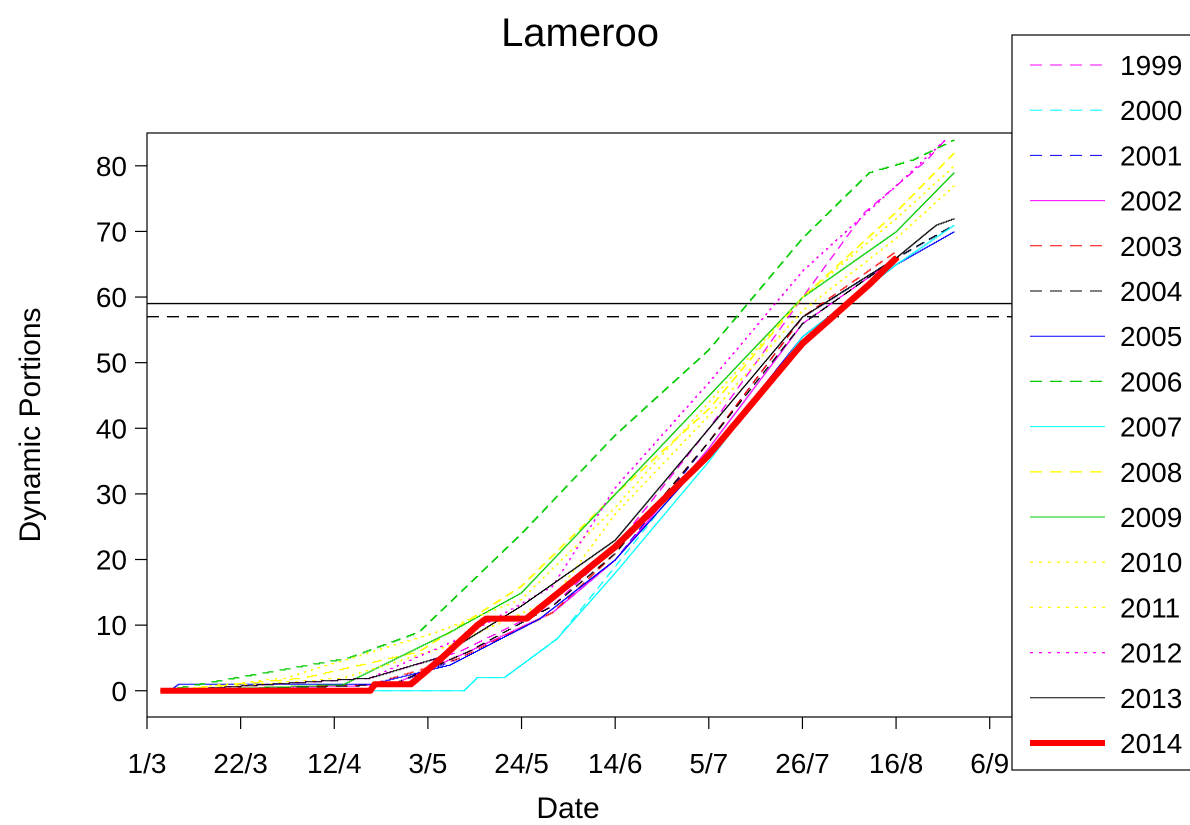  What do you see at coordinates (1151, 698) in the screenshot?
I see `legend-label-2013: 2013` at bounding box center [1151, 698].